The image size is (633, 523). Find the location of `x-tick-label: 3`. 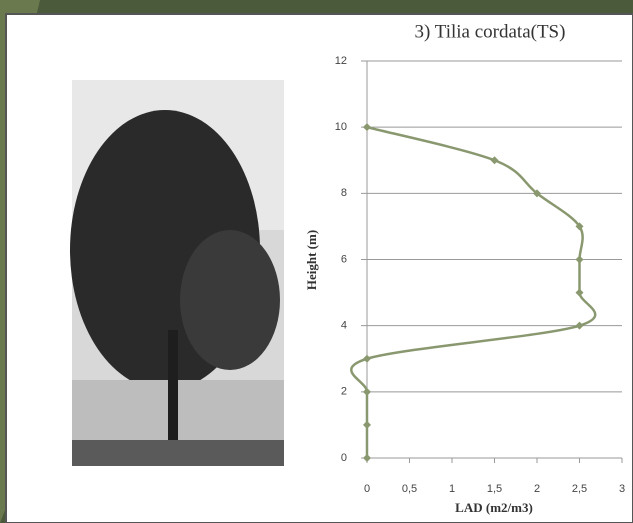

x-tick-label: 3 is located at coordinates (622, 489).